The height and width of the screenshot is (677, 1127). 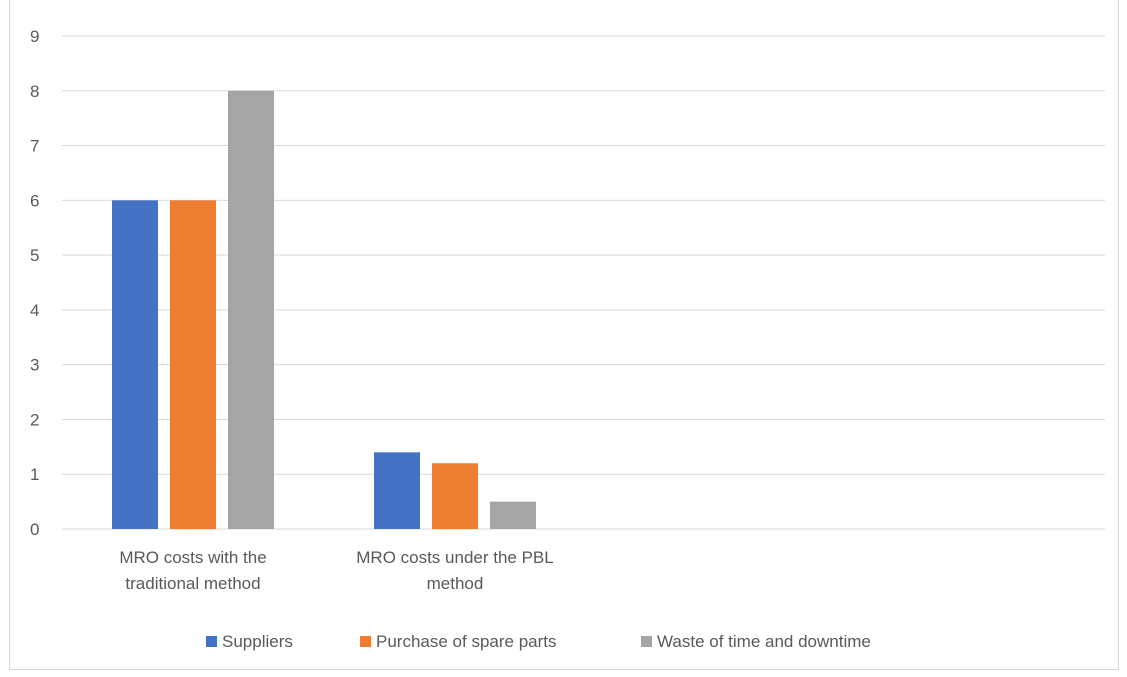 I want to click on y-tick-label: 1, so click(x=34, y=474).